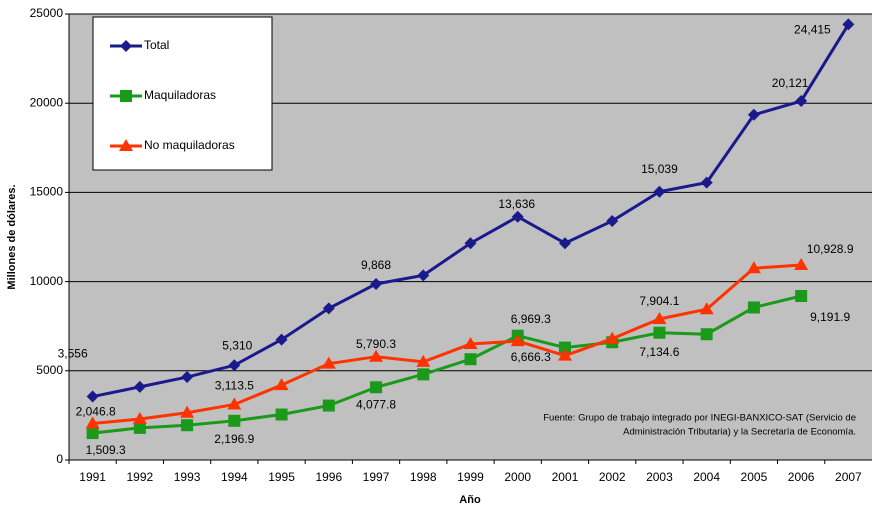 The height and width of the screenshot is (509, 873). What do you see at coordinates (830, 317) in the screenshot?
I see `data-label: 9,191.9` at bounding box center [830, 317].